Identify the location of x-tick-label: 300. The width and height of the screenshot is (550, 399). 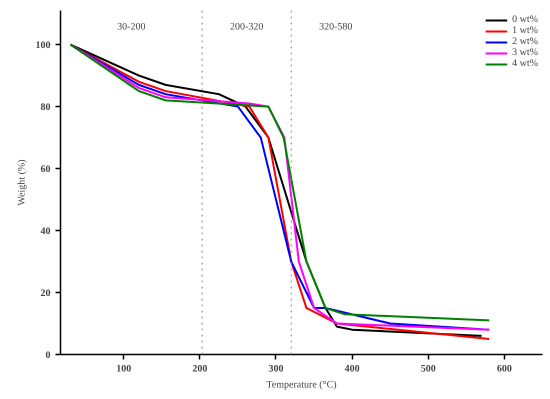
(276, 369).